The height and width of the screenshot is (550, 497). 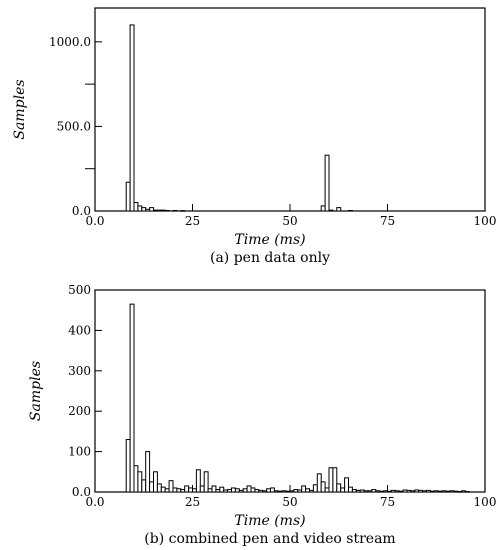 I want to click on y-tick-label: 200, so click(x=79, y=411).